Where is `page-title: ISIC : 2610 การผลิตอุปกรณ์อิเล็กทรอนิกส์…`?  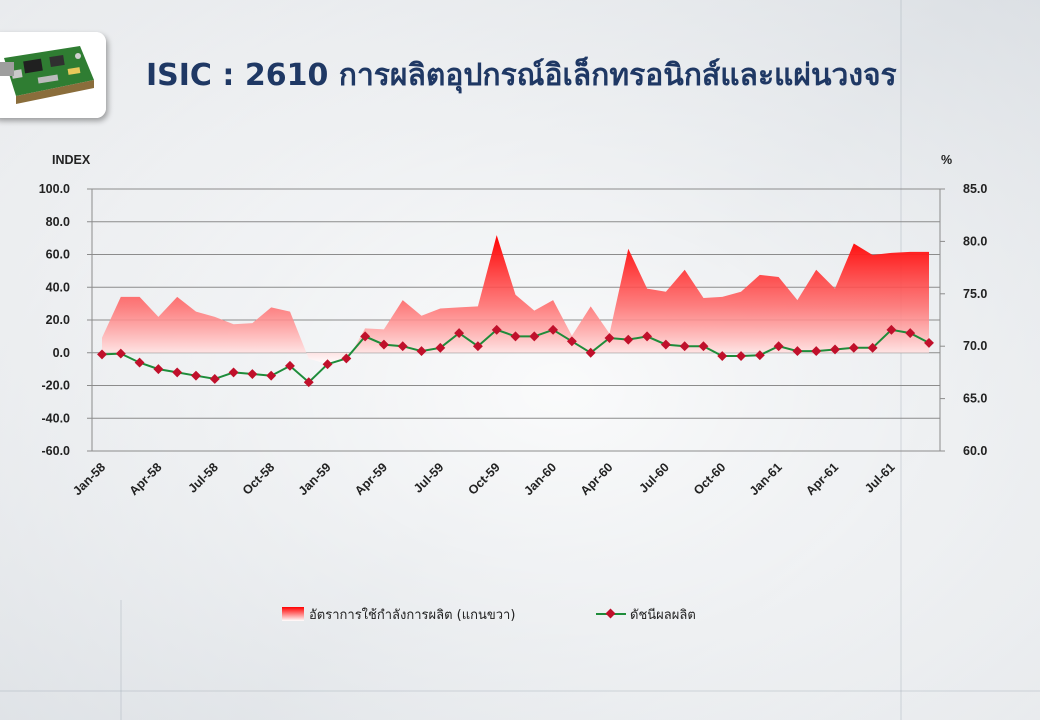 page-title: ISIC : 2610 การผลิตอุปกรณ์อิเล็กทรอนิกส์… is located at coordinates (521, 75).